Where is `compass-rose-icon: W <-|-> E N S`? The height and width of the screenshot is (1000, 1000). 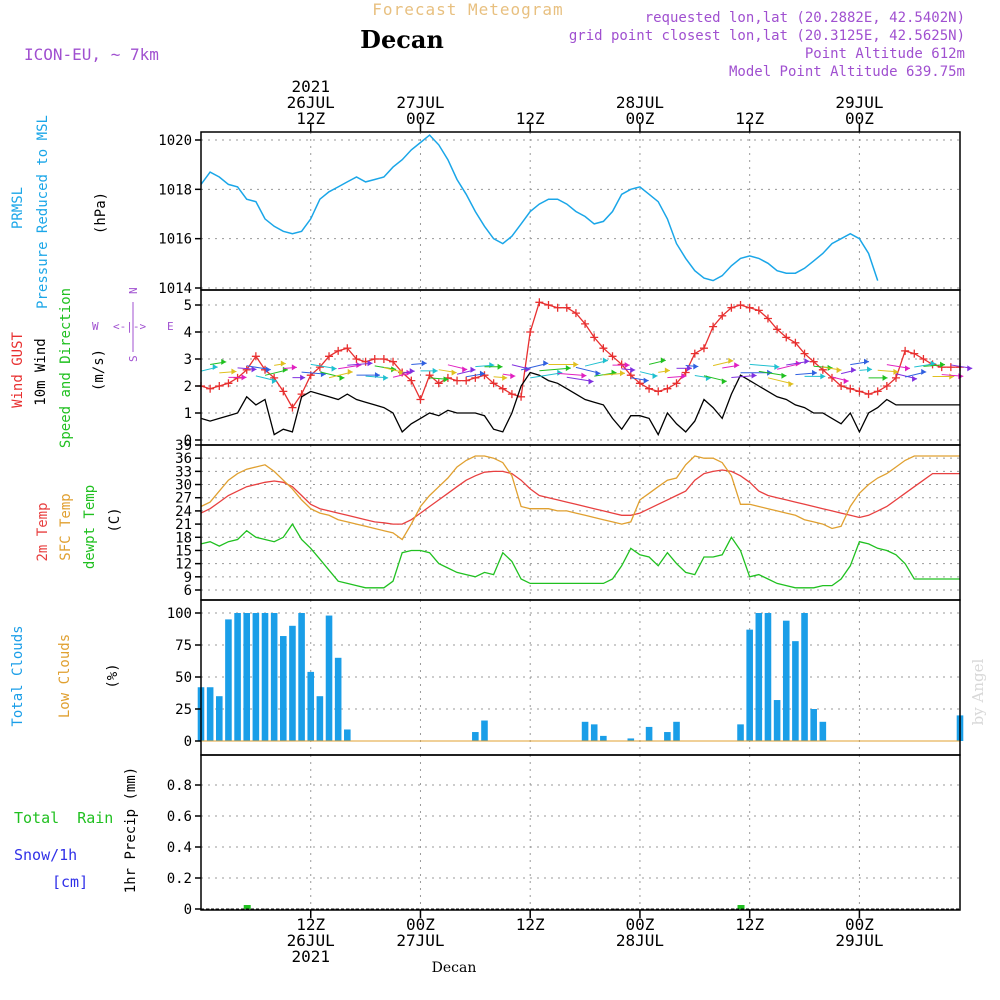
compass-rose-icon: W <-|-> E N S is located at coordinates (133, 324).